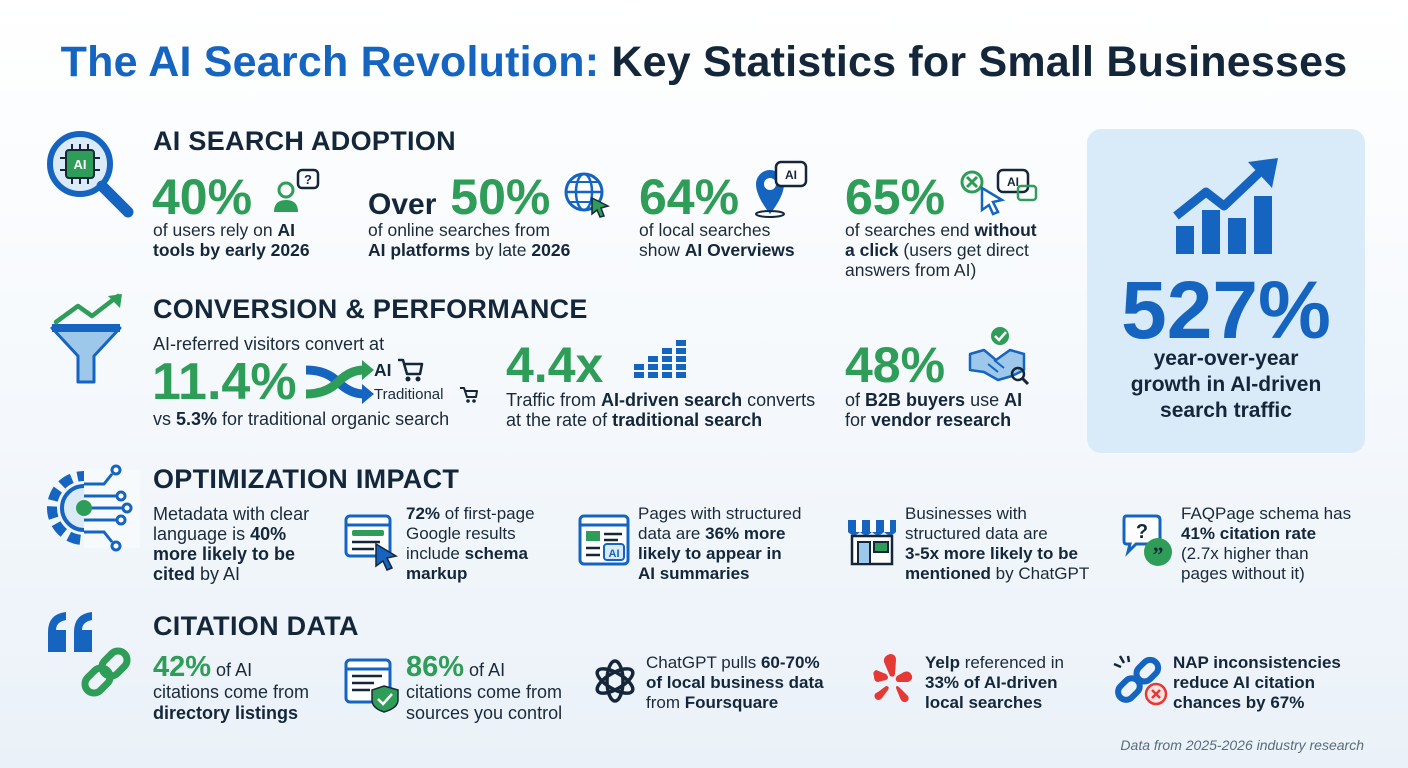  What do you see at coordinates (306, 479) in the screenshot?
I see `section-heading-optimization: OPTIMIZATION IMPACT` at bounding box center [306, 479].